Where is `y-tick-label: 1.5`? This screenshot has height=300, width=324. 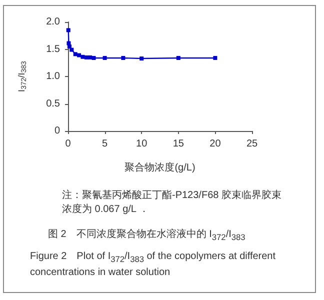 y-tick-label: 1.5 is located at coordinates (53, 49).